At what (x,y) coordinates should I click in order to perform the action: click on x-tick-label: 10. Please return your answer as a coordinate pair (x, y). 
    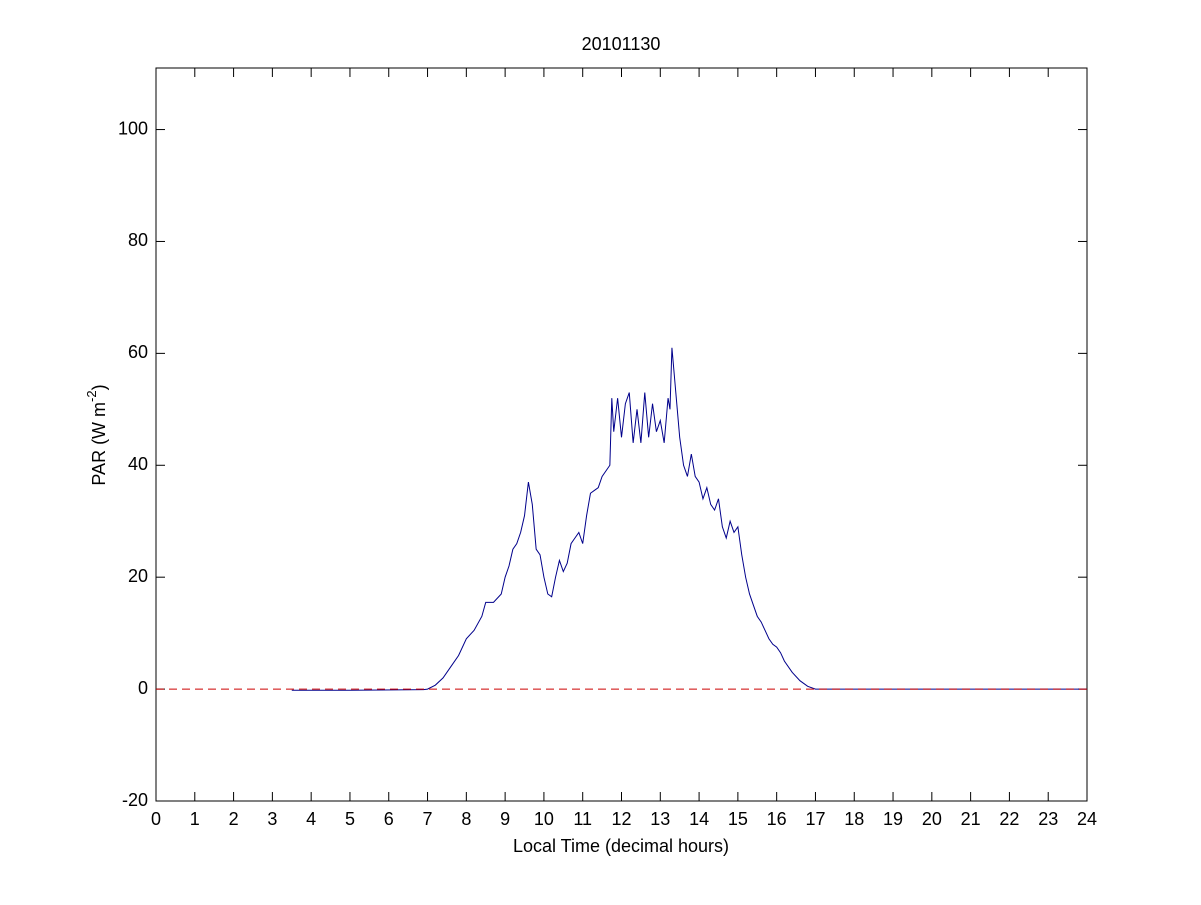
    Looking at the image, I should click on (544, 819).